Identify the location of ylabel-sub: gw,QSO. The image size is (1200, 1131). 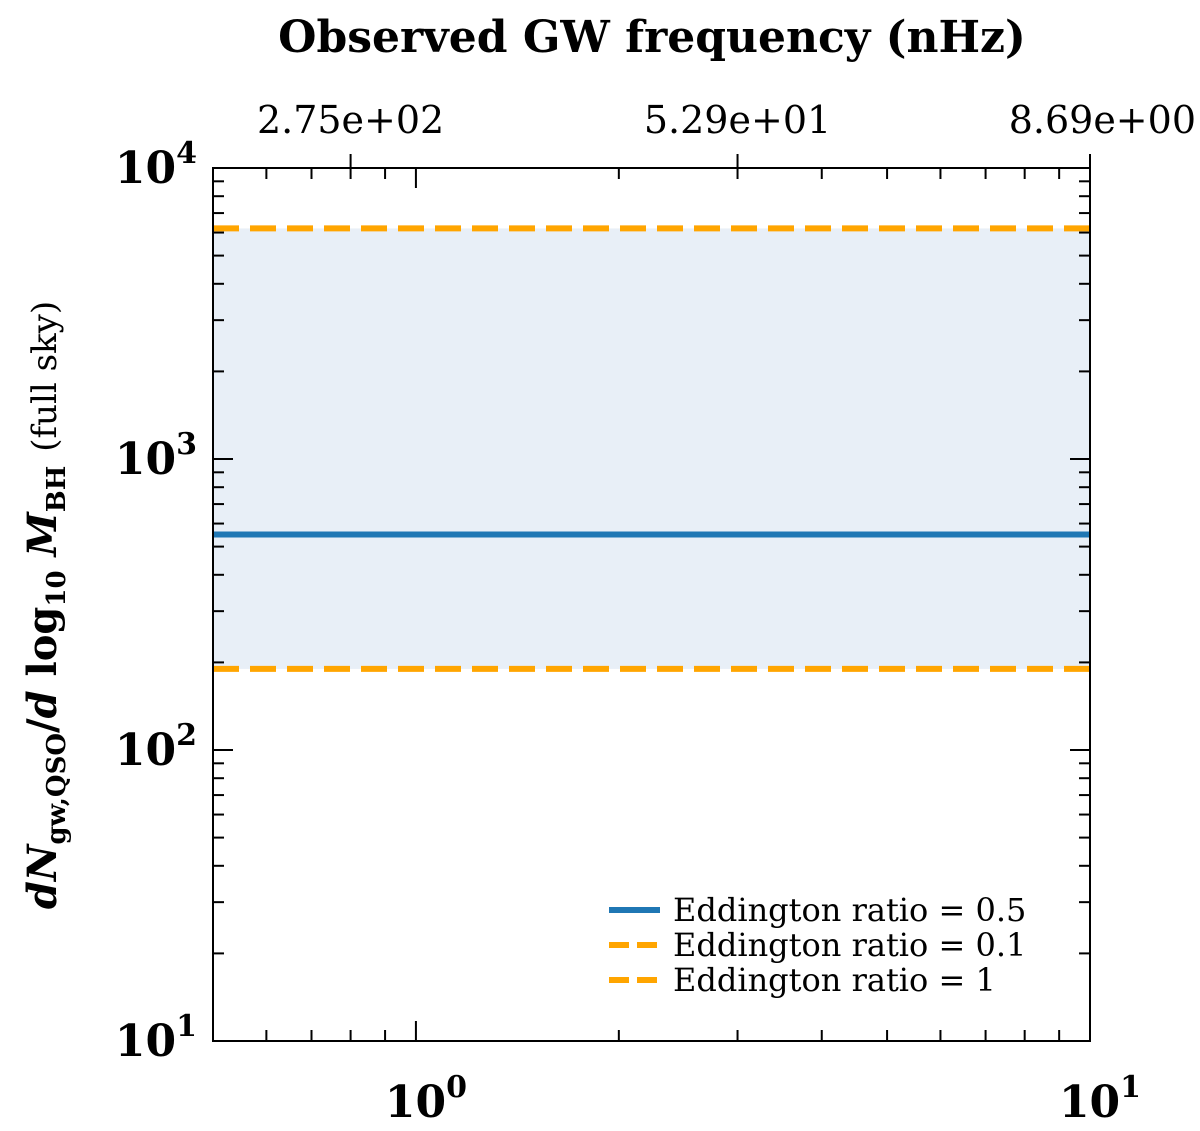
(57, 789).